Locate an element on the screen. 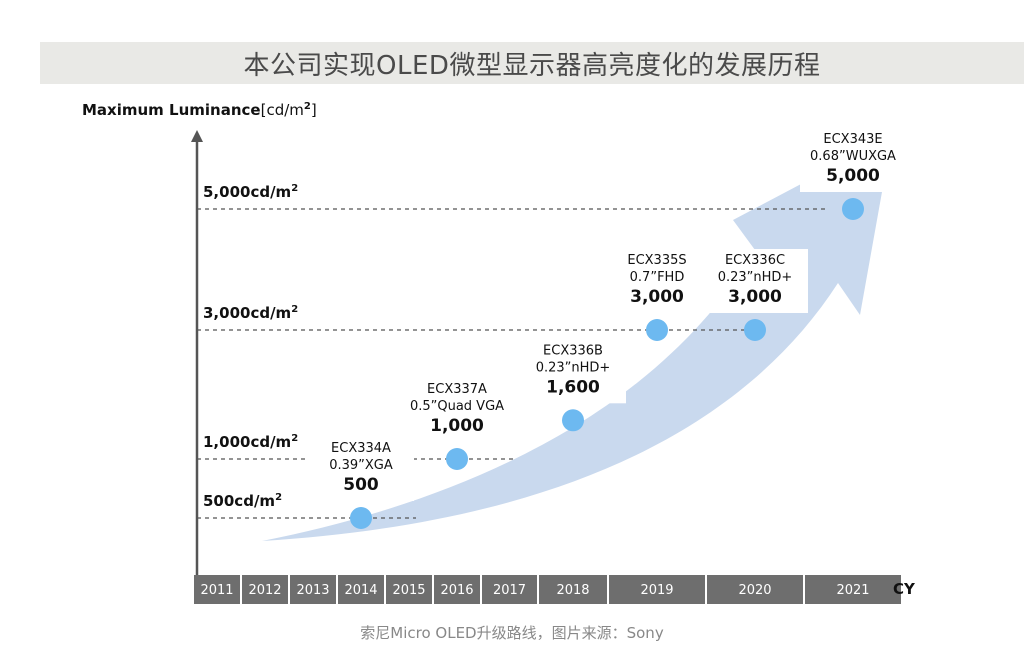  year-cell-2013 is located at coordinates (313, 589).